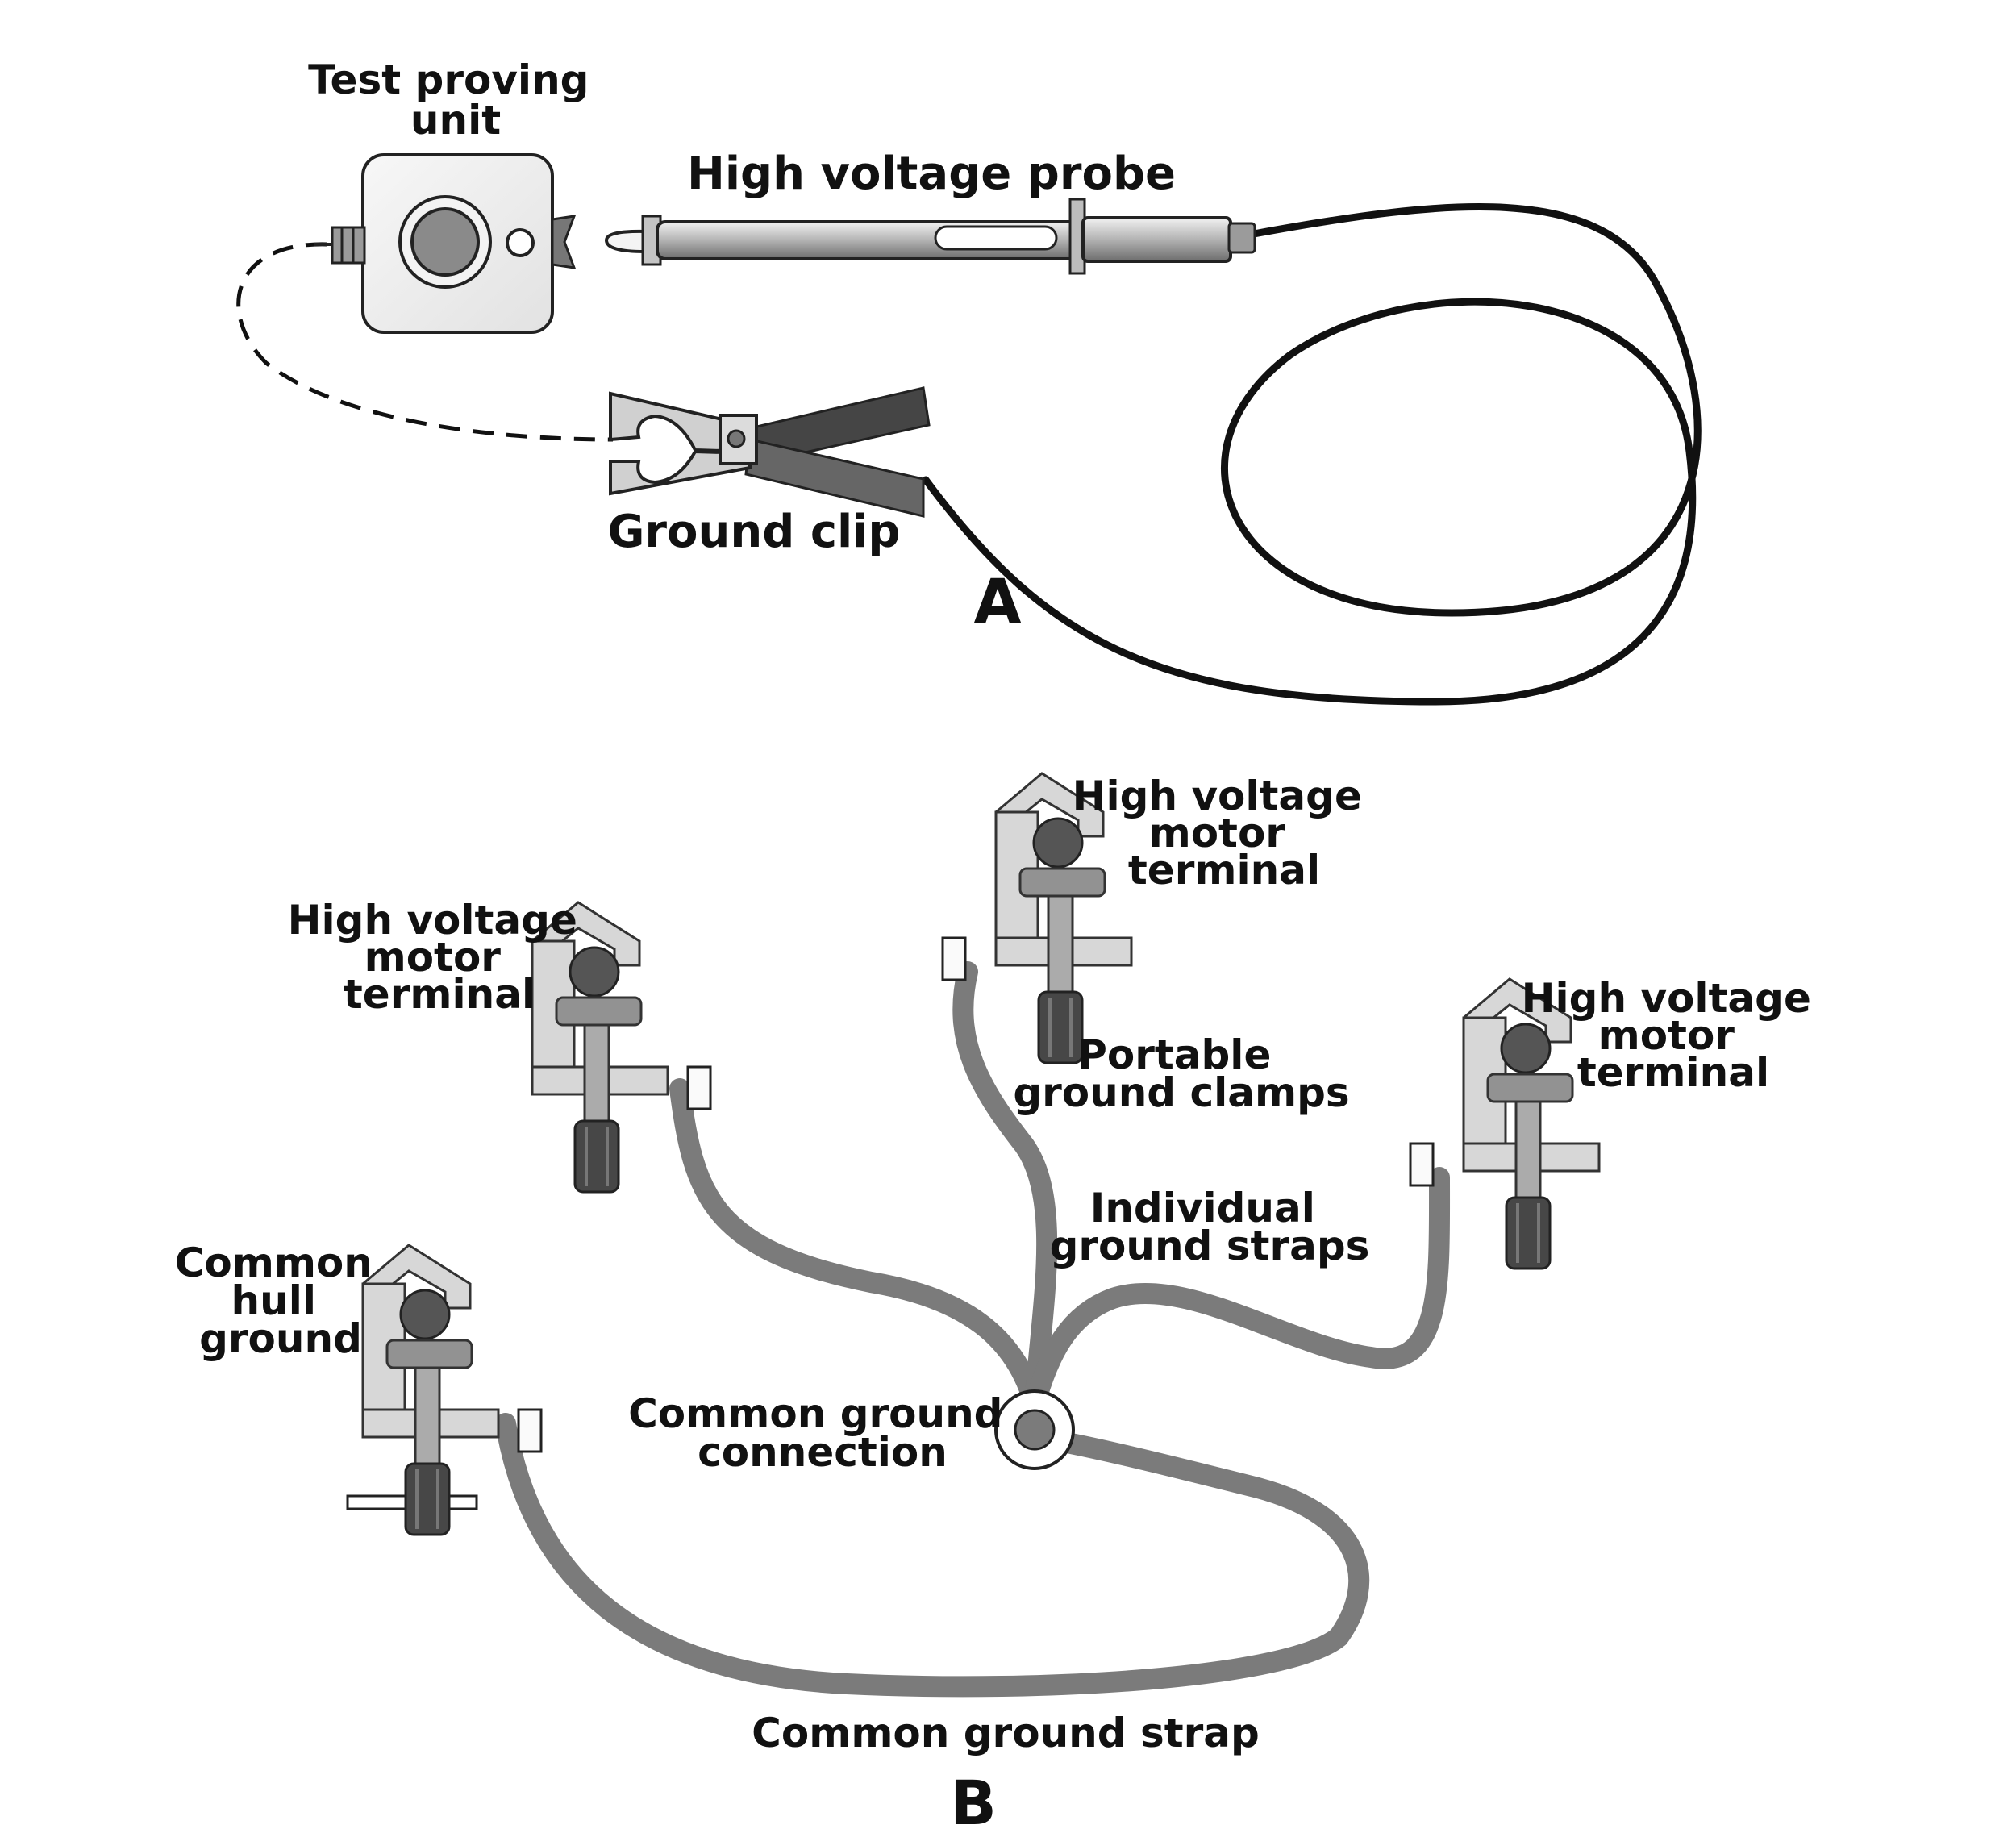 This screenshot has height=1829, width=2016. I want to click on label-common-ground-strap: Common ground strap, so click(1006, 1733).